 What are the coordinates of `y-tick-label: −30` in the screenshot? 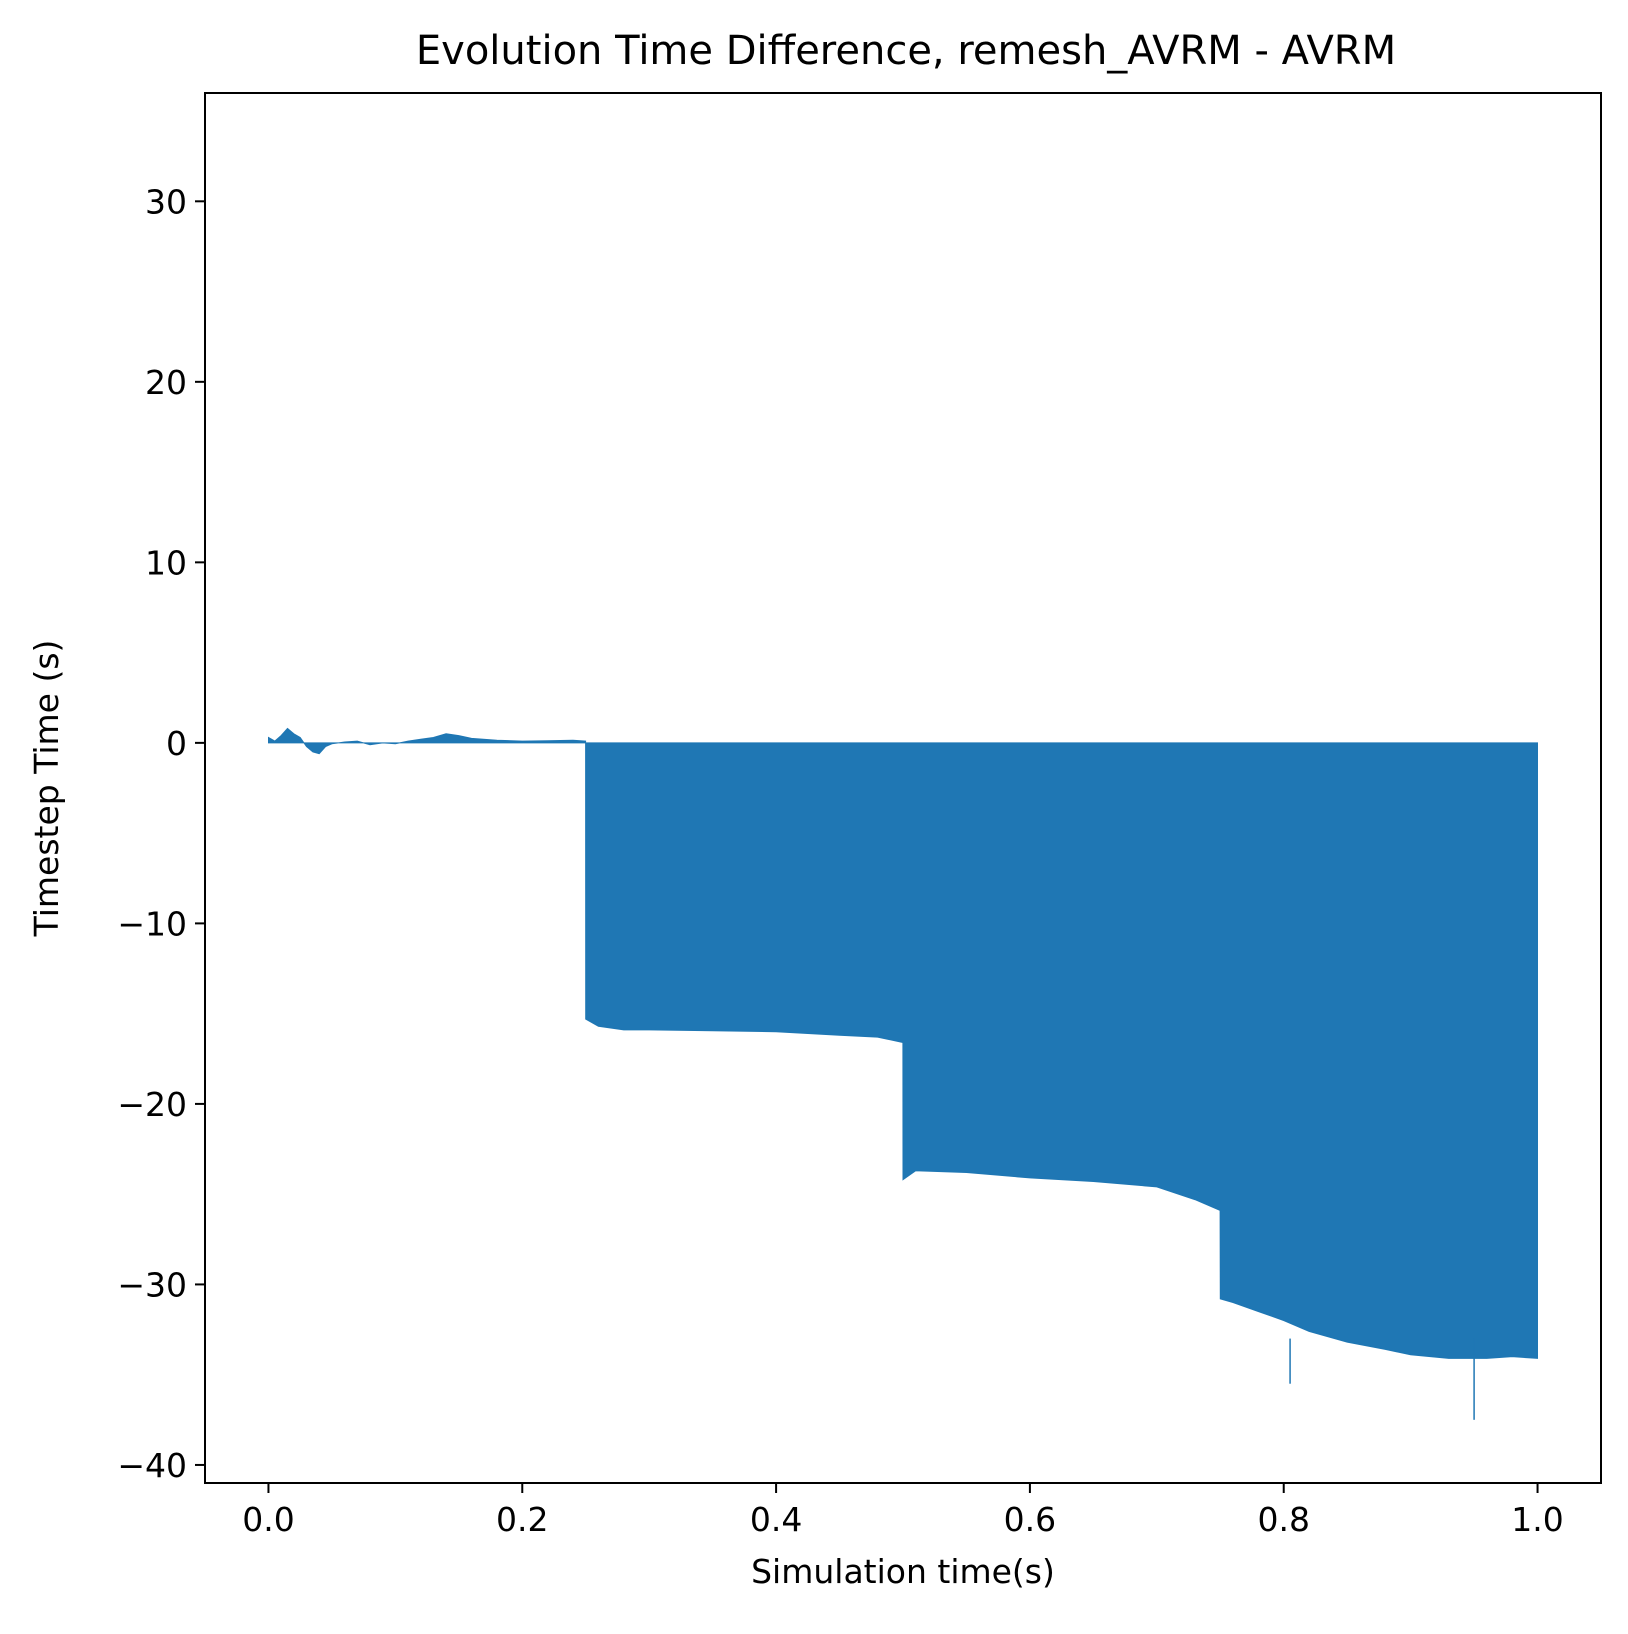 It's located at (152, 1284).